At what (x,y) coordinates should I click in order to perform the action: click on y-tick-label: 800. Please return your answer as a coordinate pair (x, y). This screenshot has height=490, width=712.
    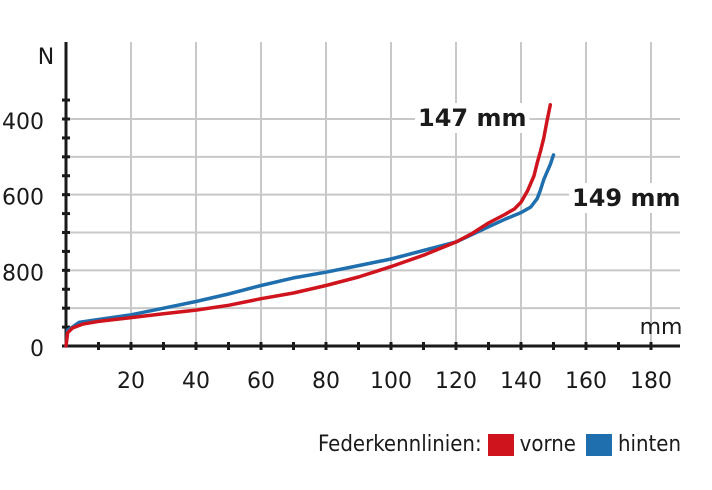
    Looking at the image, I should click on (23, 273).